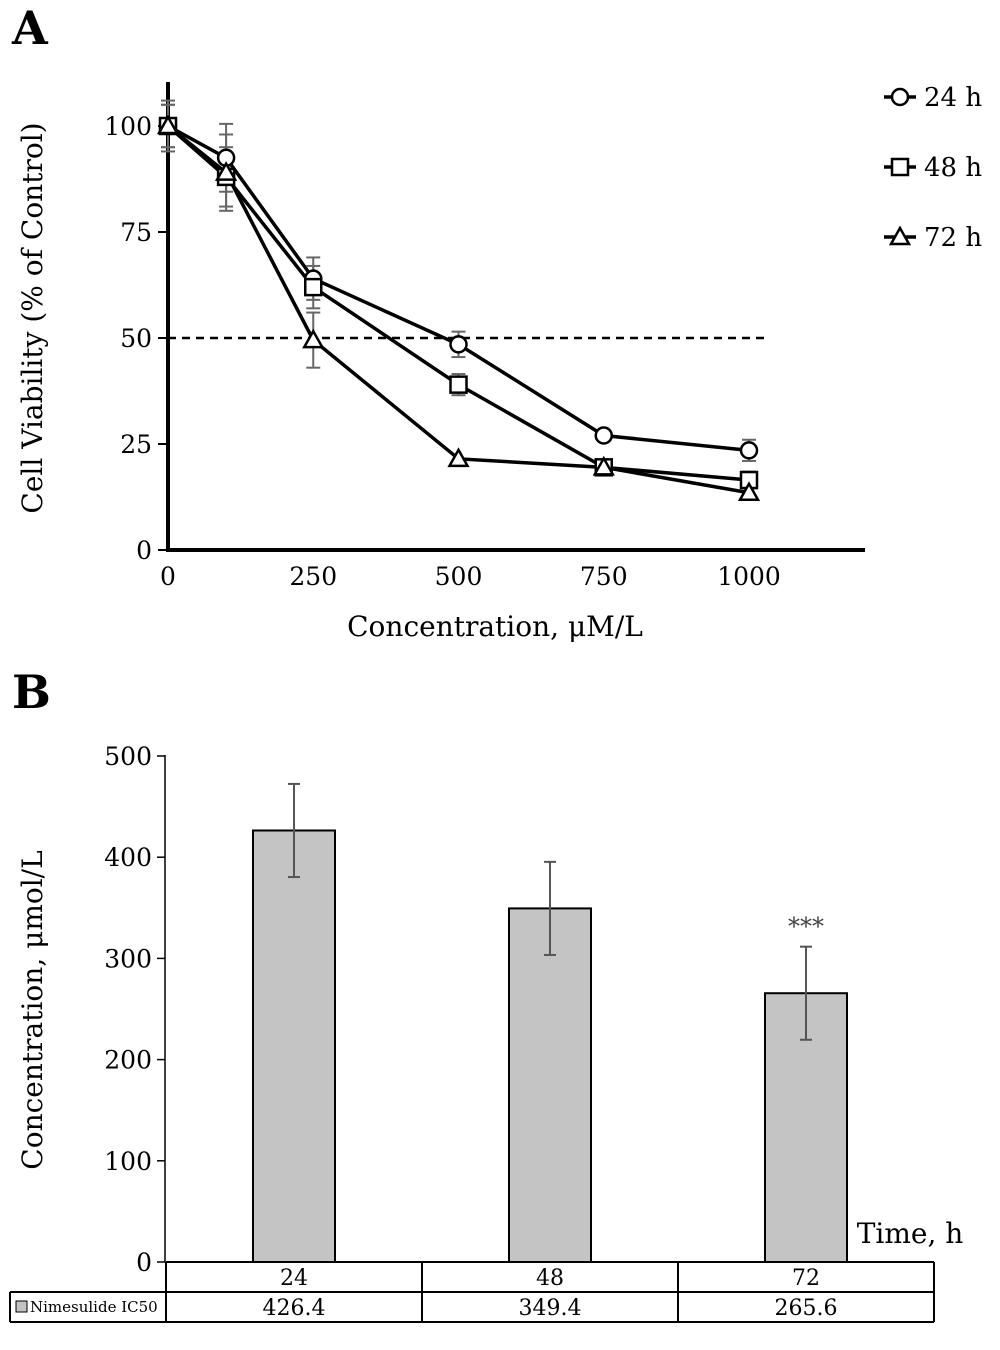  I want to click on panel-a-label: A, so click(30, 28).